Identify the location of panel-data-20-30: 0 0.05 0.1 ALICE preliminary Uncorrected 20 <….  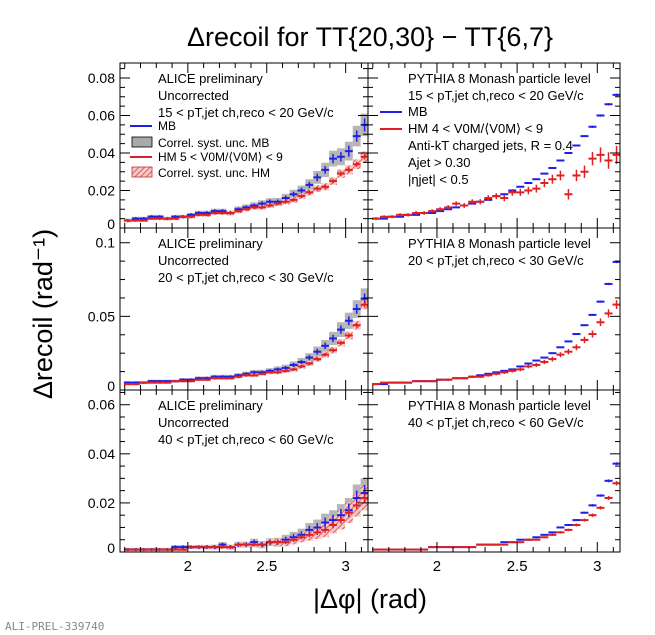
(228, 310).